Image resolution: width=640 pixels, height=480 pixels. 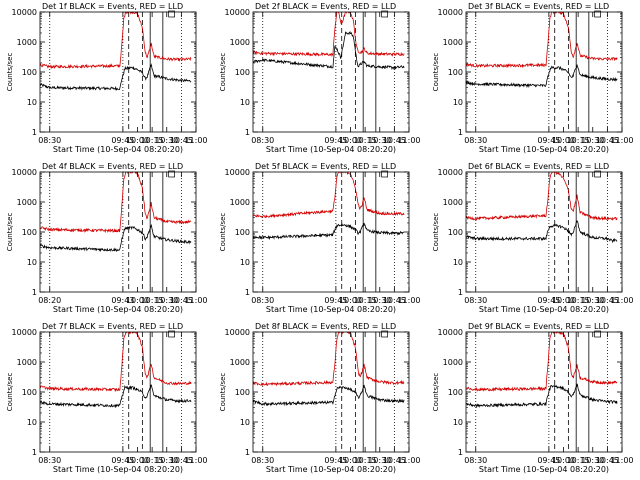 What do you see at coordinates (325, 326) in the screenshot?
I see `panel-title: Det 8f BLACK = Events, RED = LLD` at bounding box center [325, 326].